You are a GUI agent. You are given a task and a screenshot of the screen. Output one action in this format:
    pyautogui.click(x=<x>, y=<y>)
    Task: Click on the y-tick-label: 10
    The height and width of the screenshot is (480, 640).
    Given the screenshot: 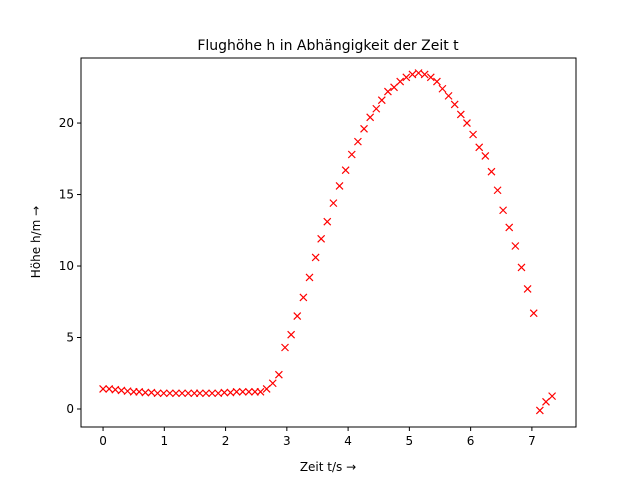 What is the action you would take?
    pyautogui.click(x=66, y=266)
    